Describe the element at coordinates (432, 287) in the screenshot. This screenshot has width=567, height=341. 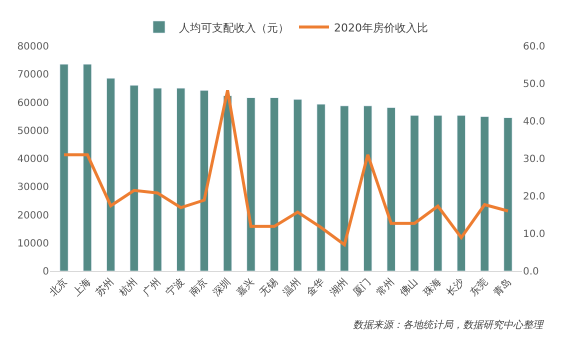
I see `x-tick-label: 珠海` at that location.